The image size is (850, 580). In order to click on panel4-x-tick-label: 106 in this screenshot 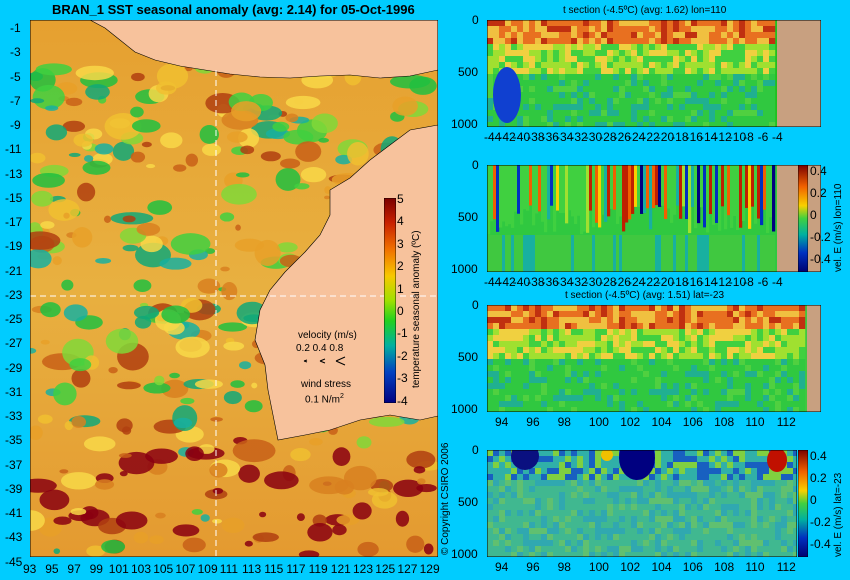, I will do `click(692, 567)`.